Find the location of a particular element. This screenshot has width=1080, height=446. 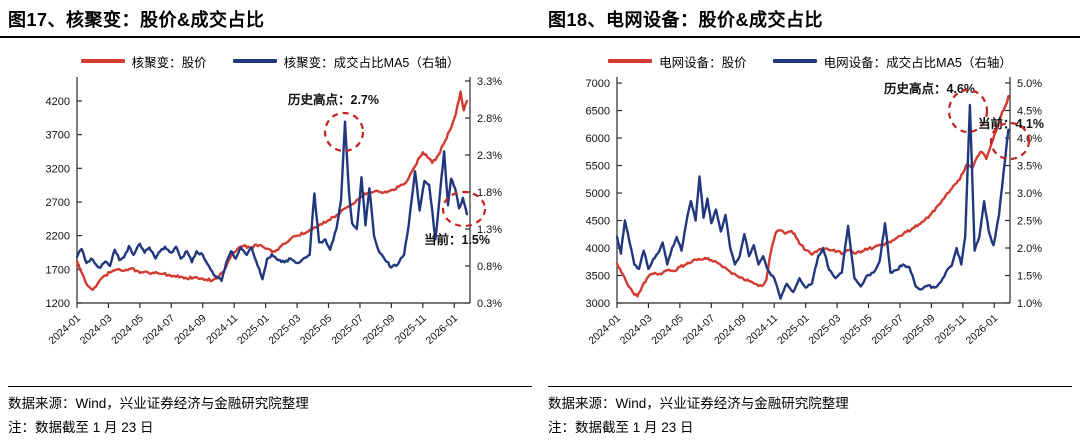

legend-label-price: 电网设备：股价 is located at coordinates (703, 62).